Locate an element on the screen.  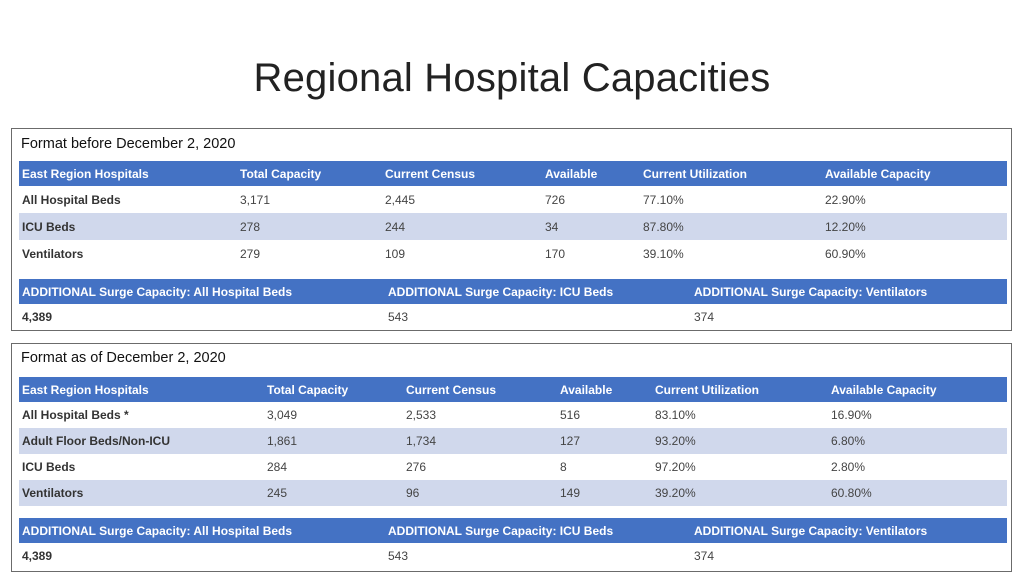
table-cell: 127 is located at coordinates (604, 441).